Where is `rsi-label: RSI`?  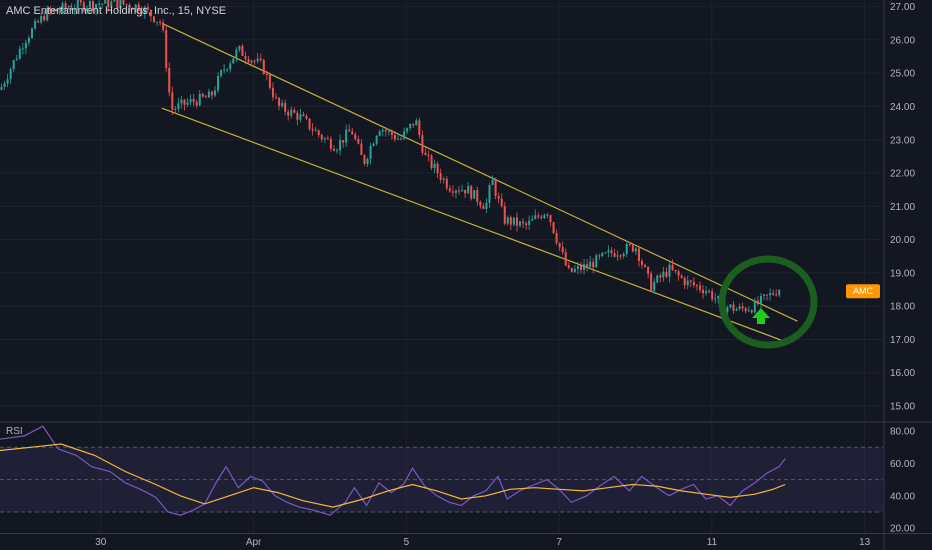 rsi-label: RSI is located at coordinates (14, 431).